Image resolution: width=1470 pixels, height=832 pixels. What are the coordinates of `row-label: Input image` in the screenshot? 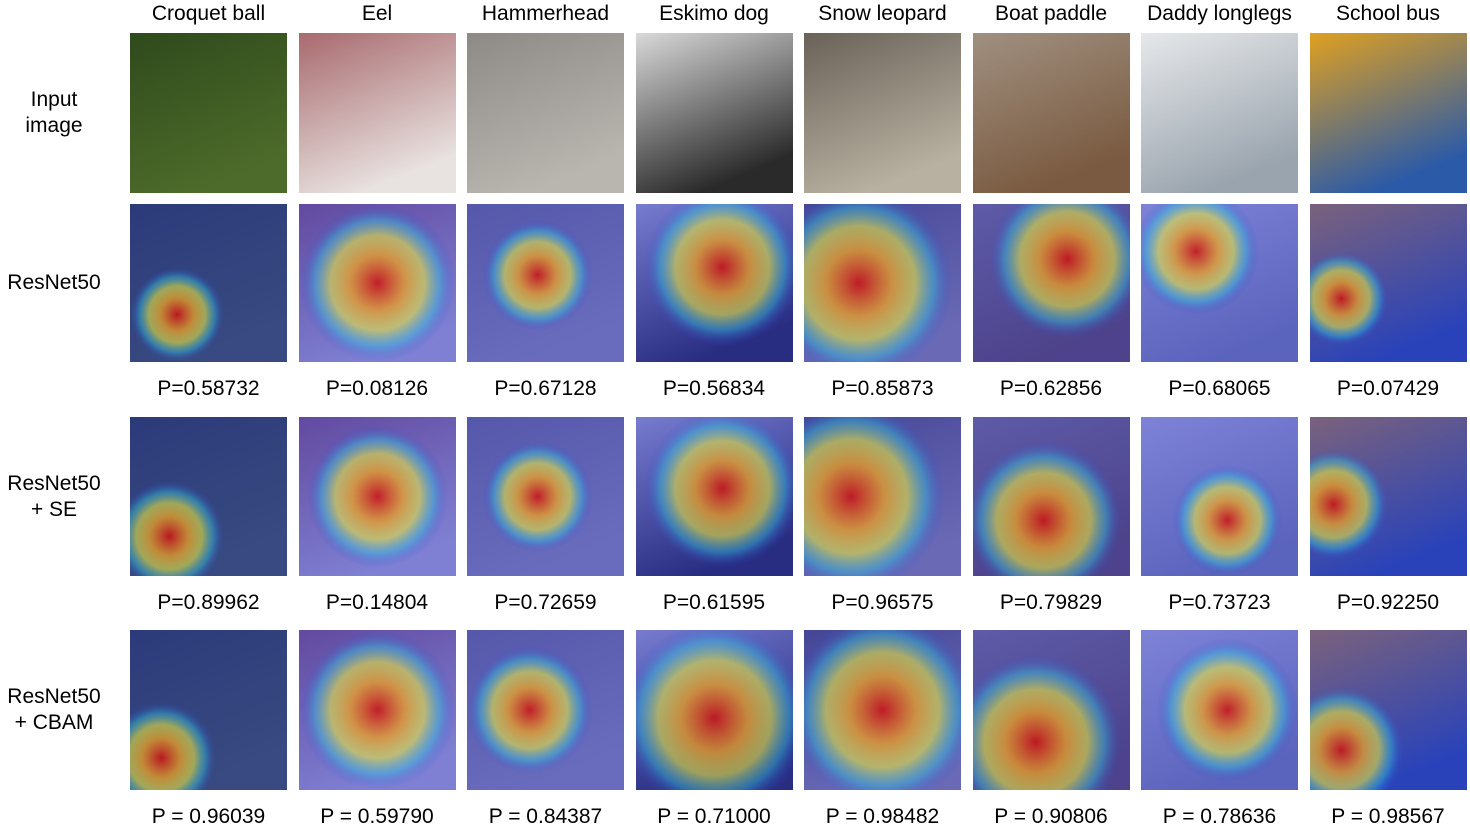 It's located at (54, 113).